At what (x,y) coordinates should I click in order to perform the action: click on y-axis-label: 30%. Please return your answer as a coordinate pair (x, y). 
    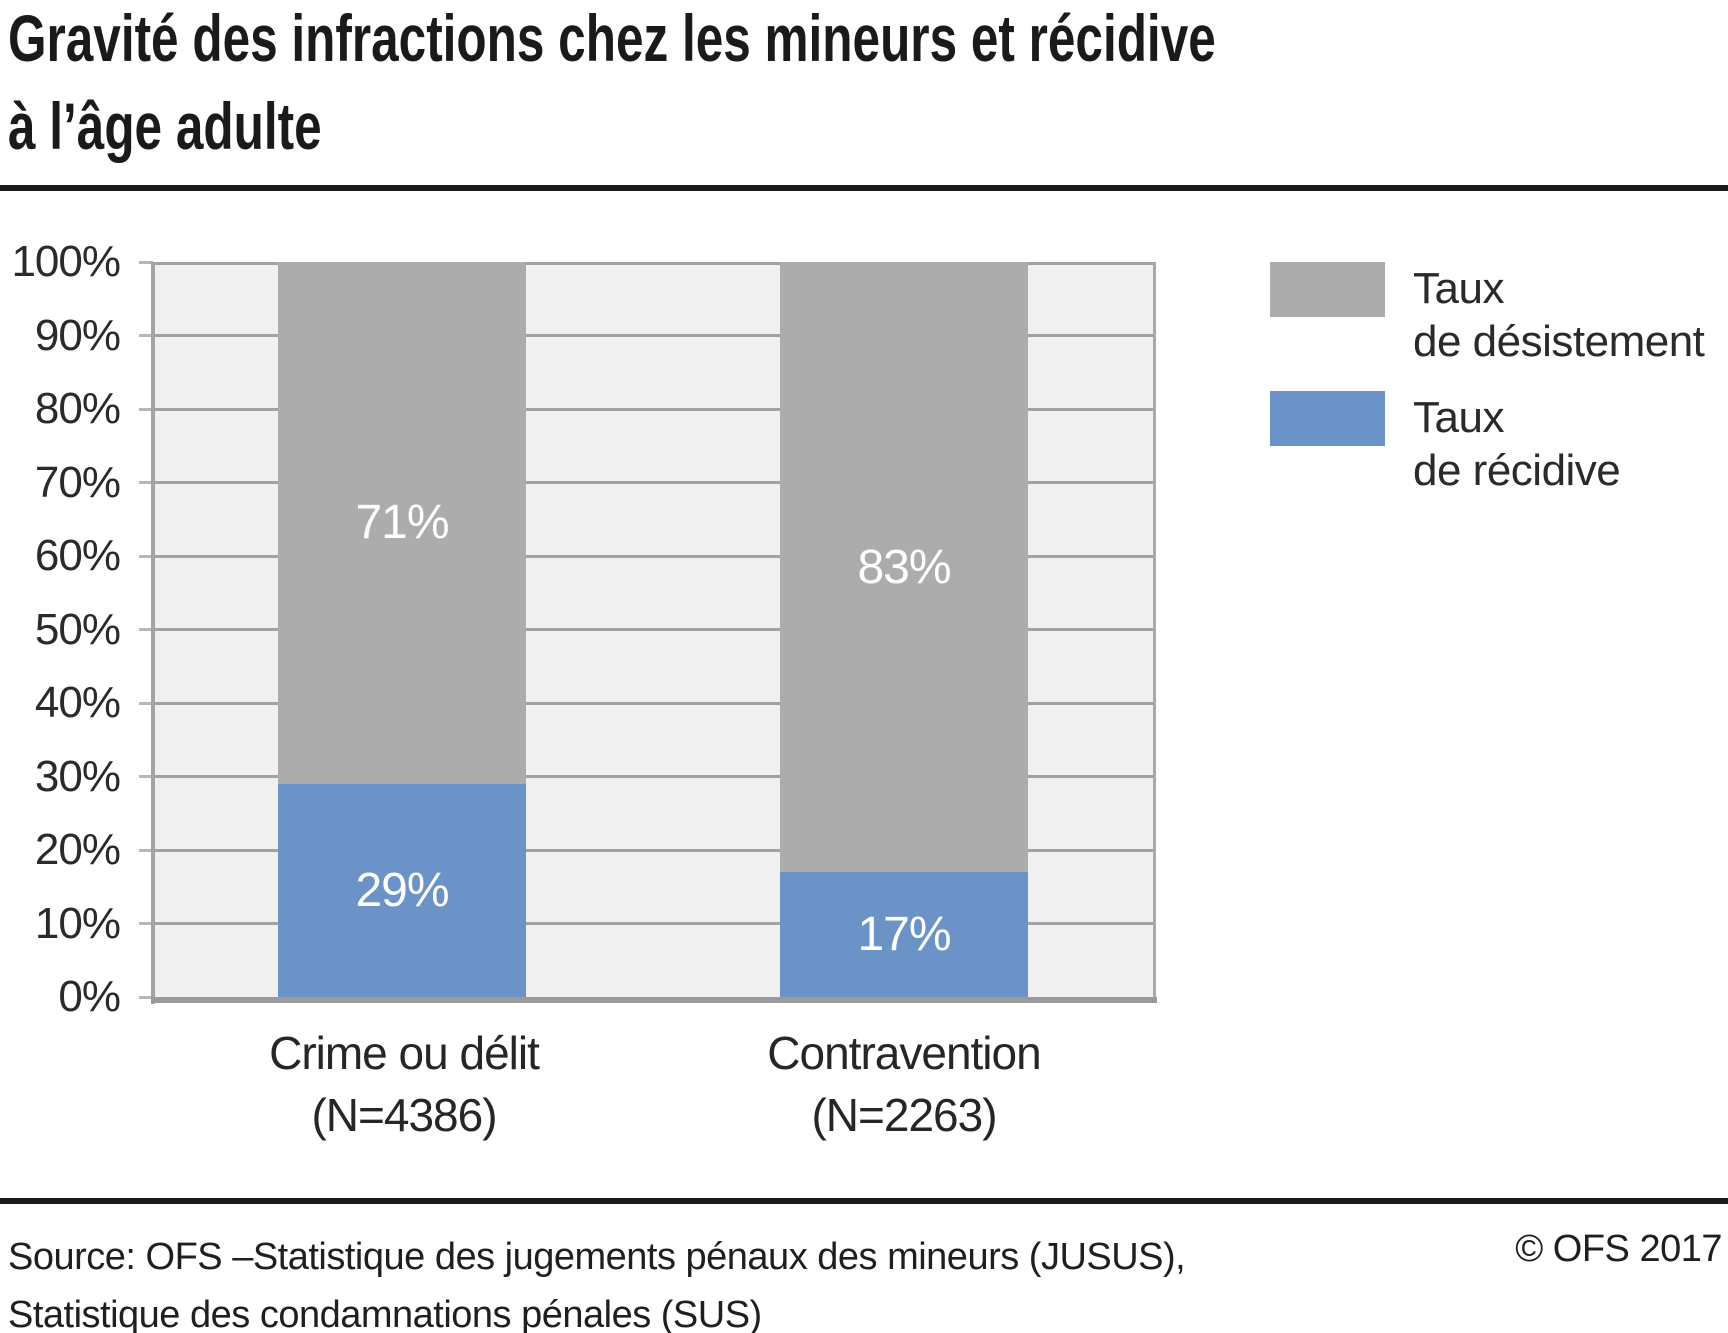
    Looking at the image, I should click on (77, 776).